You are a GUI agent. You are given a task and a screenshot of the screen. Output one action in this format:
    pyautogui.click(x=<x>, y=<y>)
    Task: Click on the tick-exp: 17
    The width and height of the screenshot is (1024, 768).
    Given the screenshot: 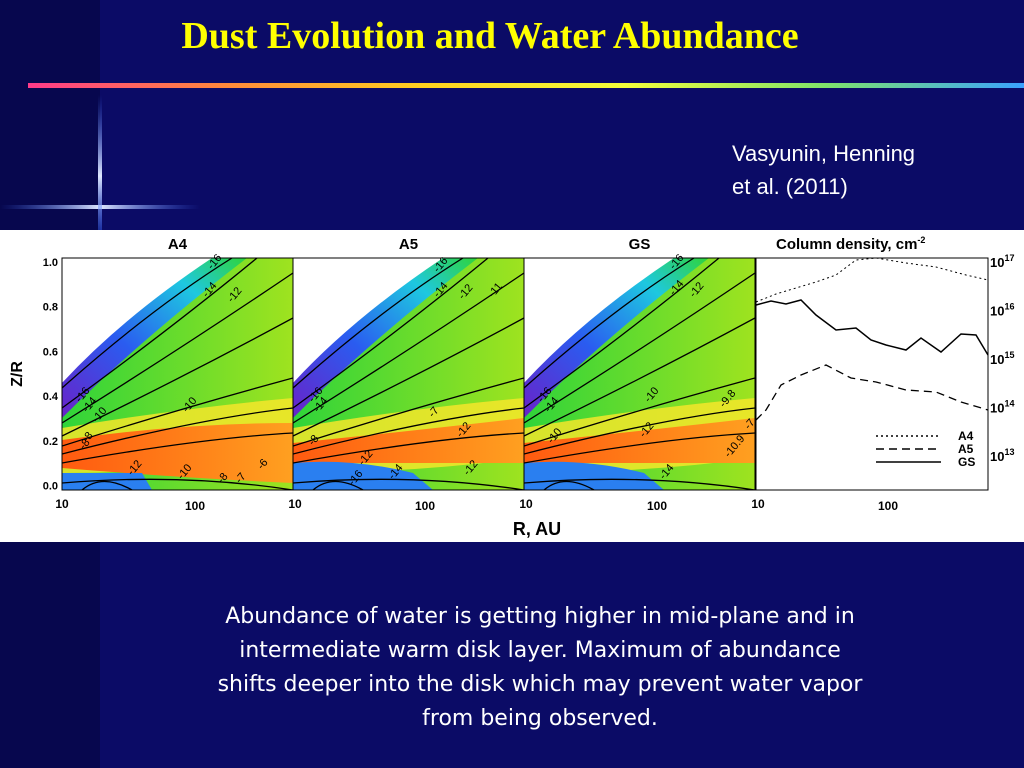 What is the action you would take?
    pyautogui.click(x=1009, y=258)
    